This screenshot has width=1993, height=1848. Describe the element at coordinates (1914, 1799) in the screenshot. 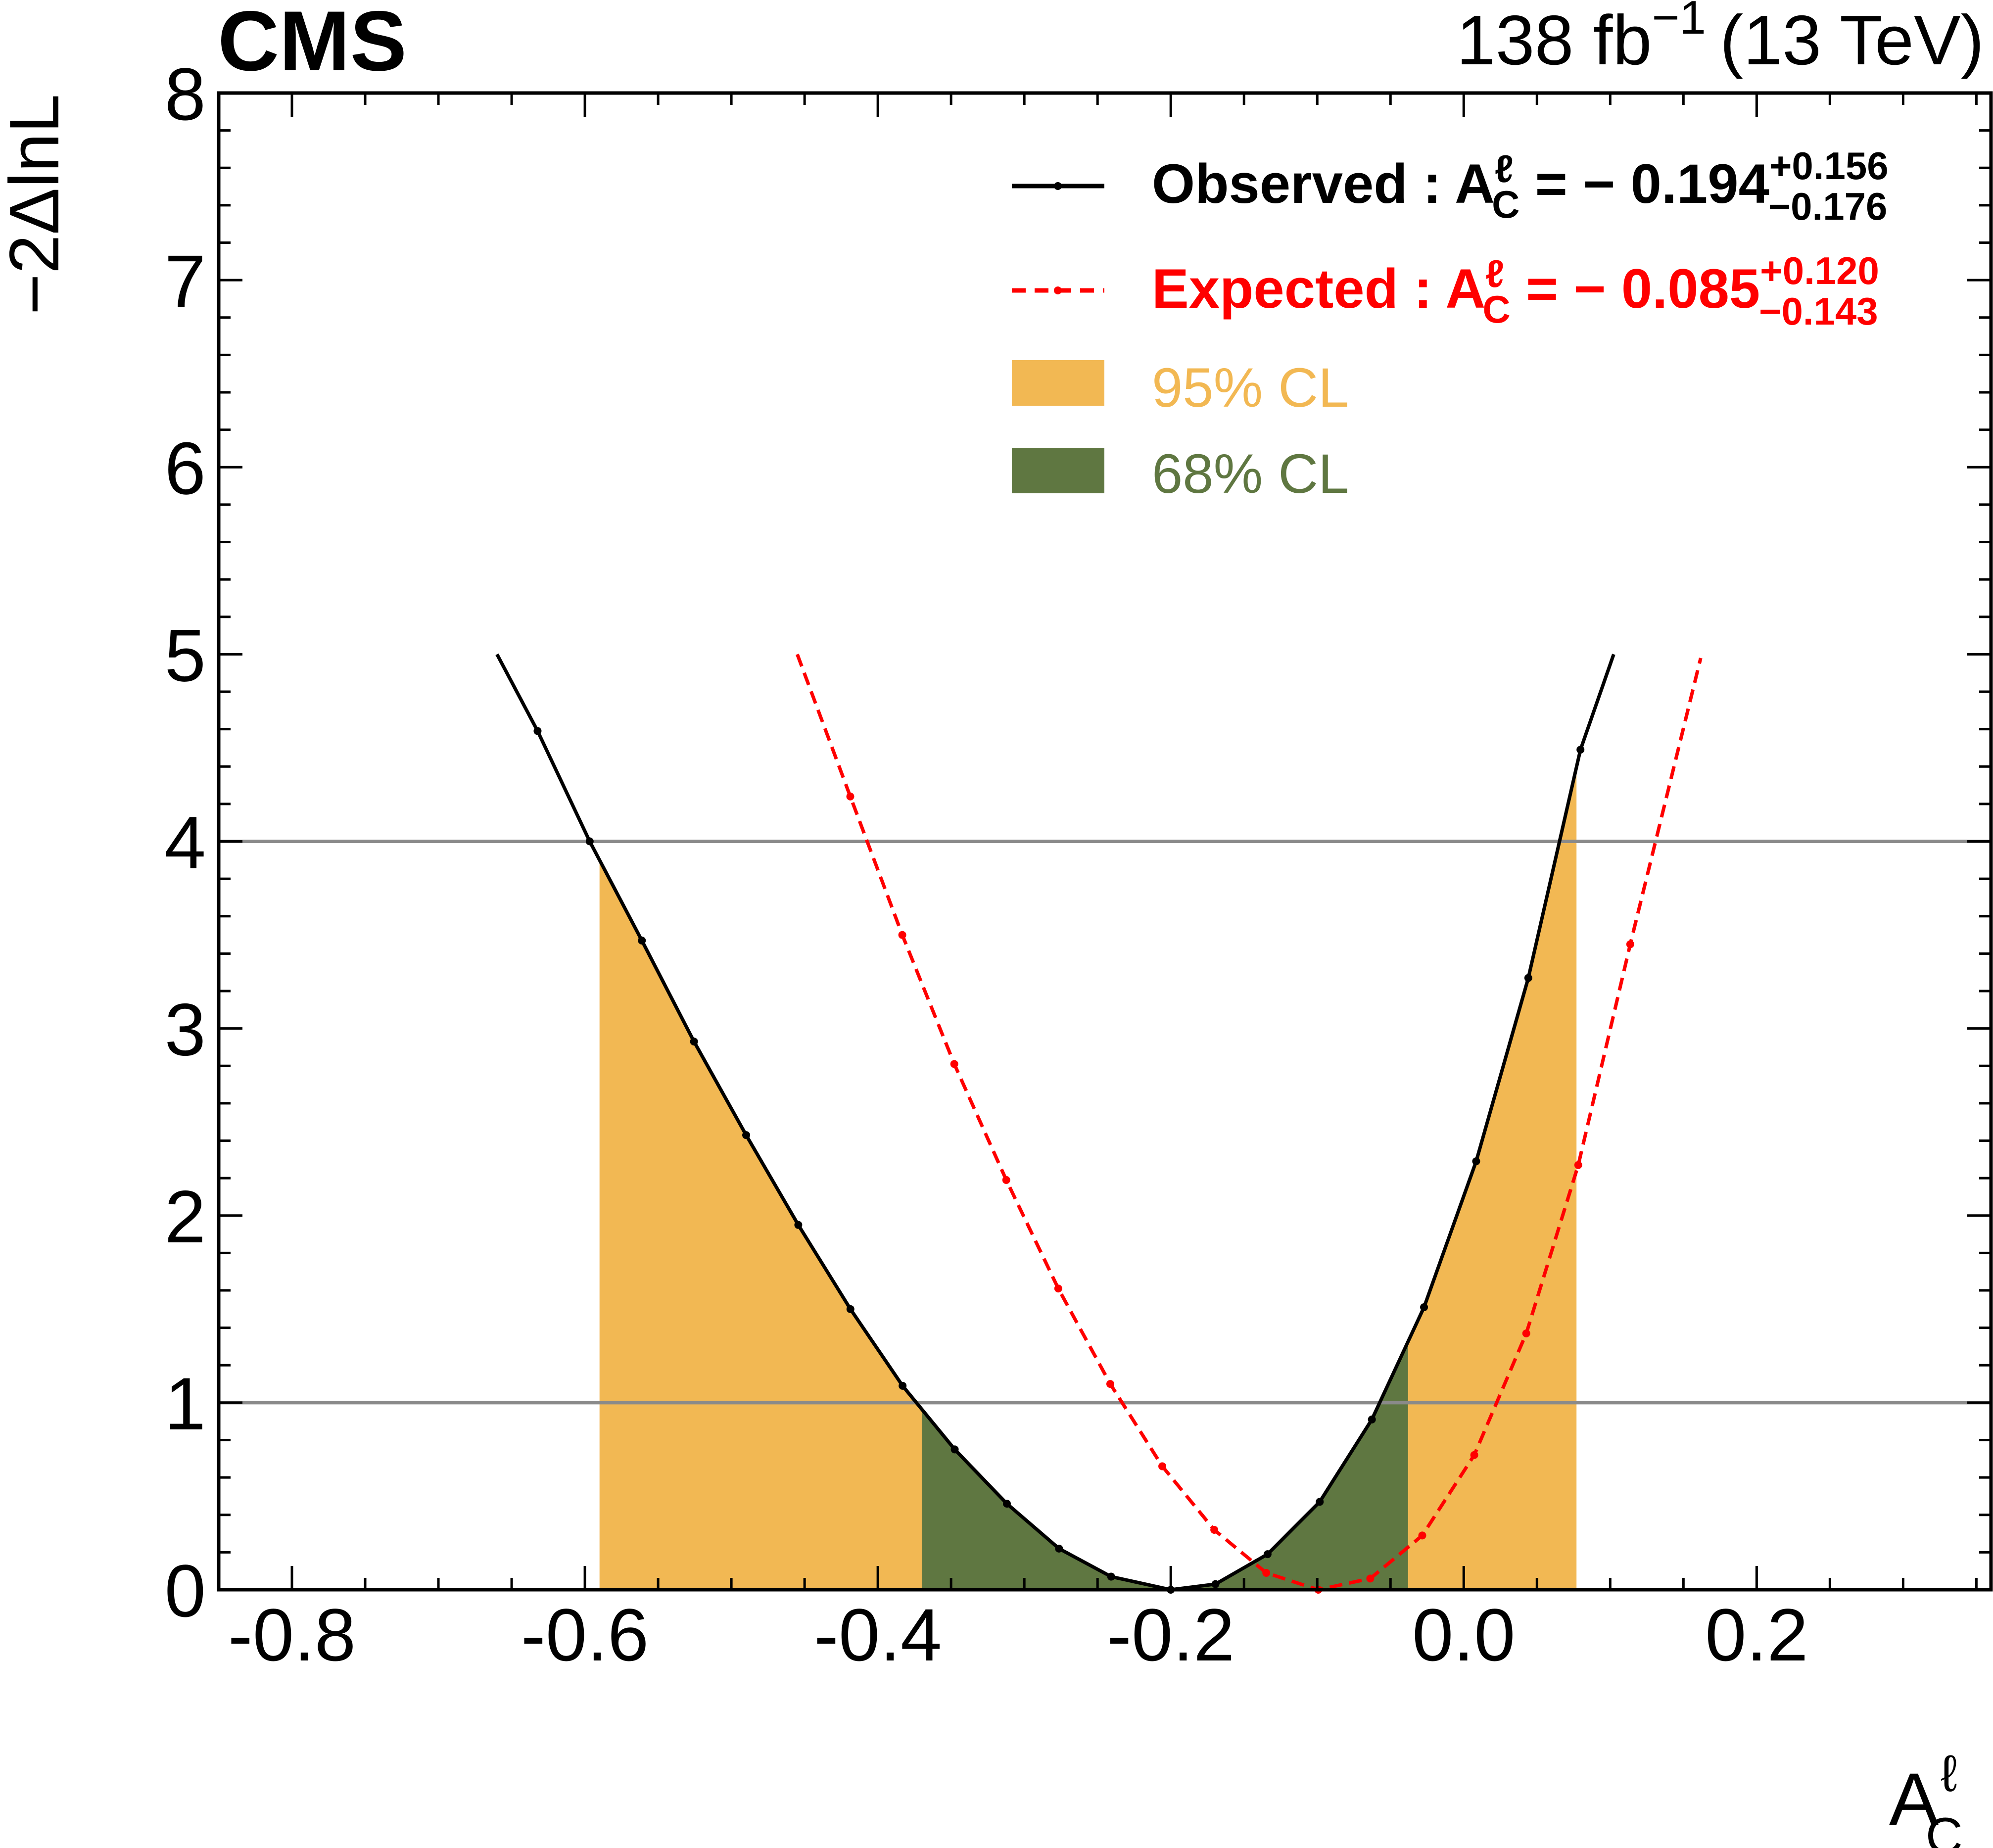

I see `x-axis-title-main: A` at that location.